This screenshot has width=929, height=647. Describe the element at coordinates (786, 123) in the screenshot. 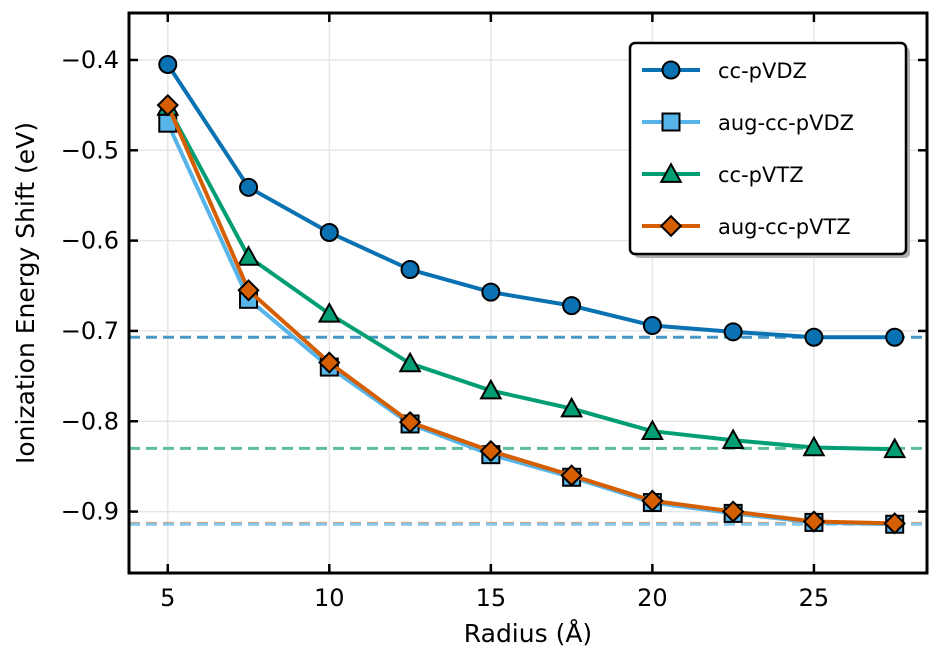

I see `legend-label: aug-cc-pVDZ` at that location.